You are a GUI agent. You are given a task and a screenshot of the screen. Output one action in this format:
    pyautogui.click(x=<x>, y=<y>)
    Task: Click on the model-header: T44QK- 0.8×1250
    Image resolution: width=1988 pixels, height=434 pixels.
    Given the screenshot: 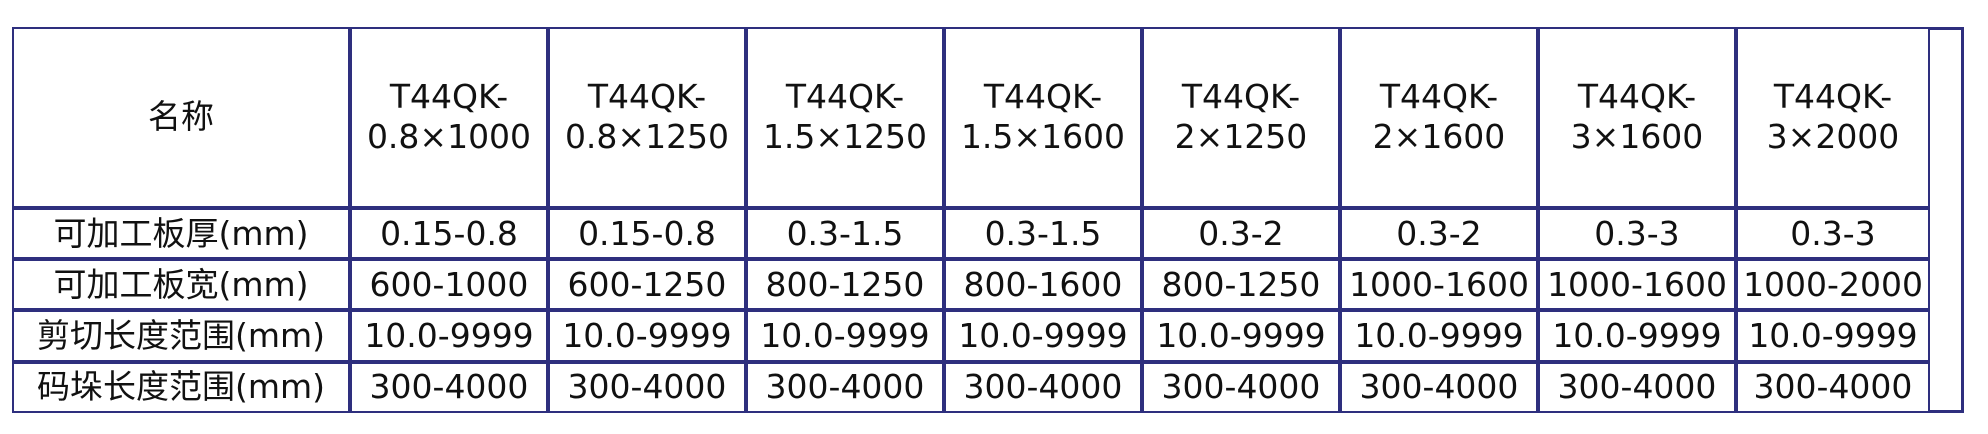 What is the action you would take?
    pyautogui.click(x=647, y=117)
    